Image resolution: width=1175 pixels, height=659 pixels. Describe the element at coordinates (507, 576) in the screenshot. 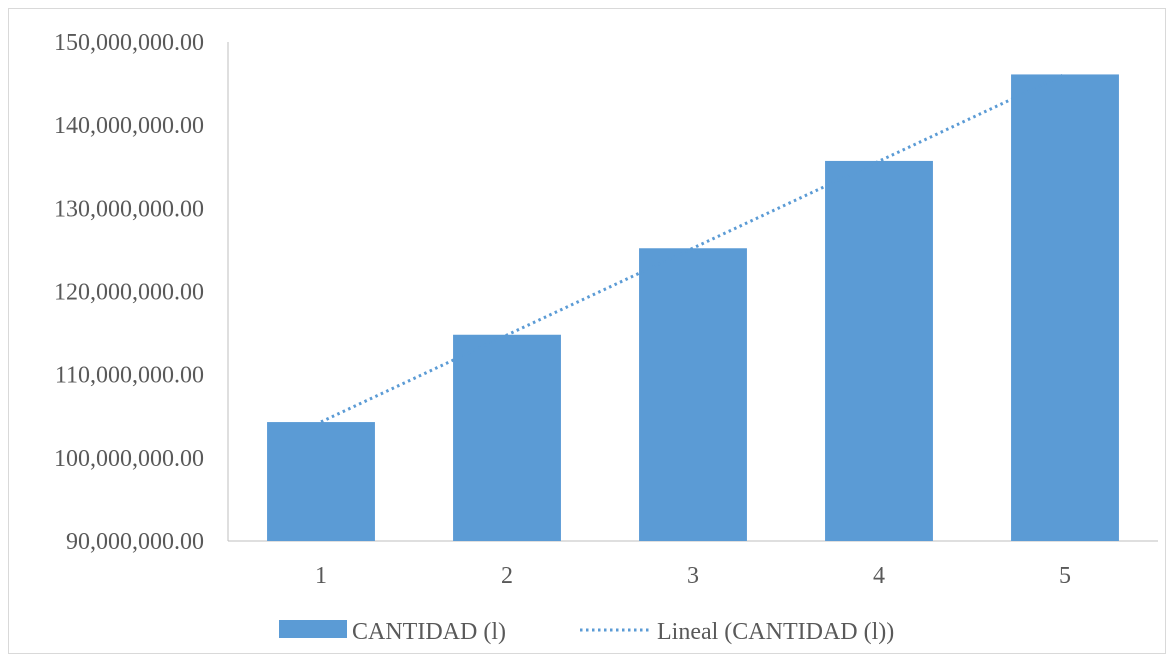

I see `x-tick-label: 2` at that location.